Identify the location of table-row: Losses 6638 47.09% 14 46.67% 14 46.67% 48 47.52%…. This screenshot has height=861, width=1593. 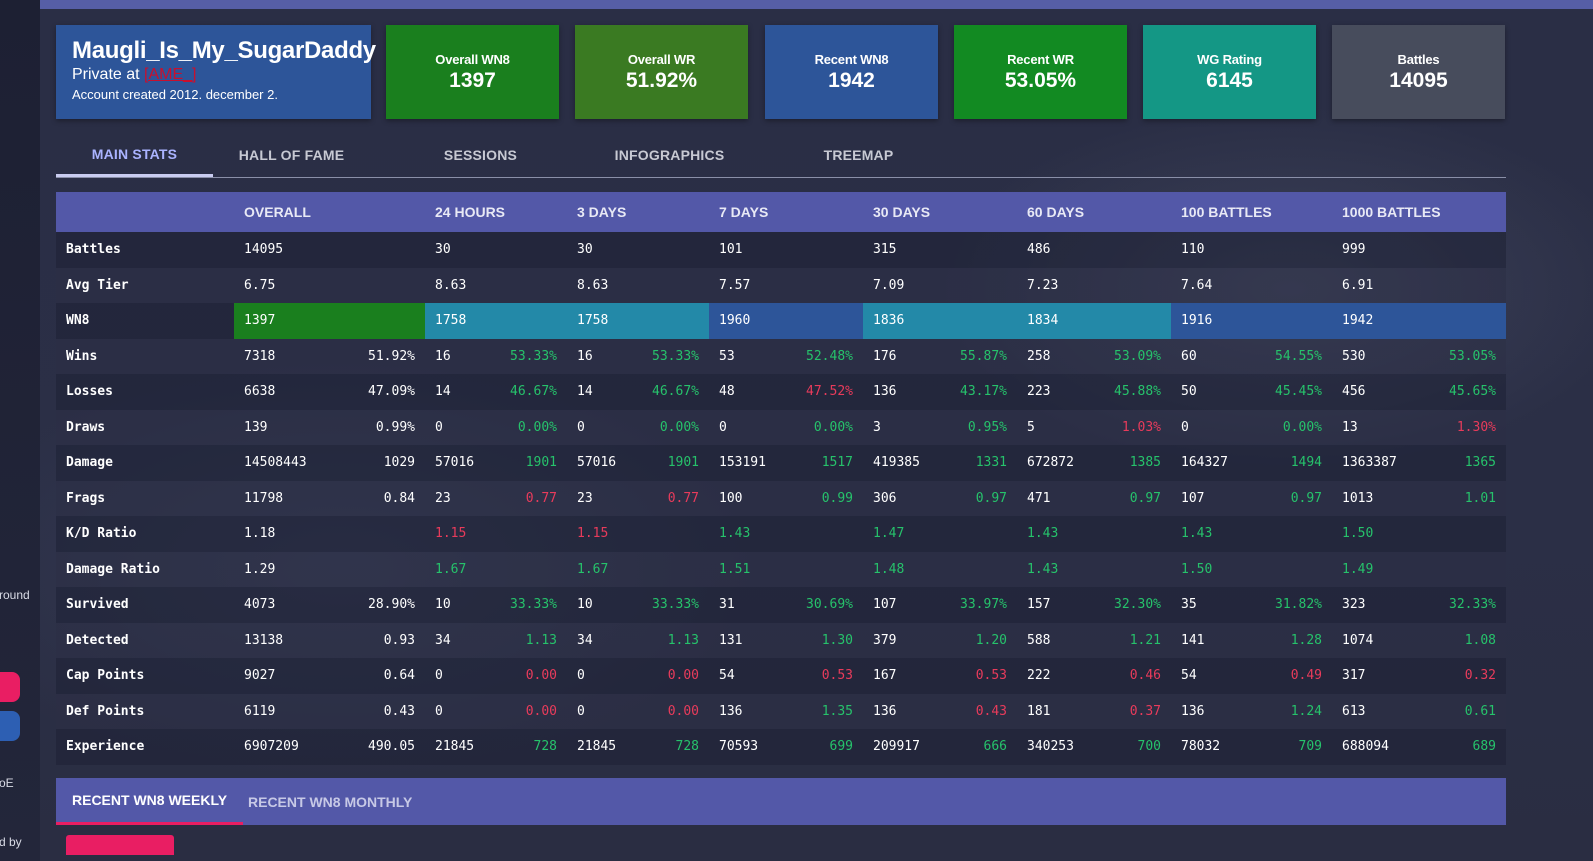
(781, 392).